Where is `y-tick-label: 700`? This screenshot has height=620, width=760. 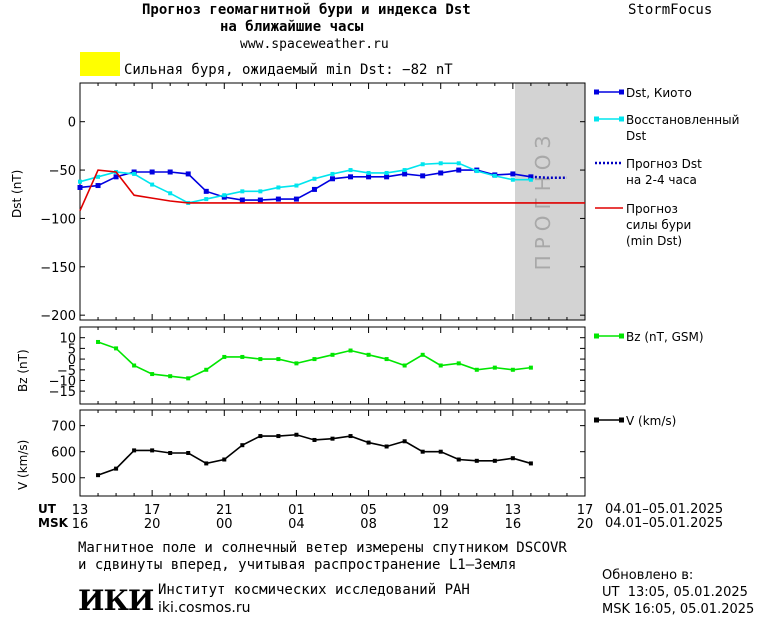
y-tick-label: 700 is located at coordinates (63, 427).